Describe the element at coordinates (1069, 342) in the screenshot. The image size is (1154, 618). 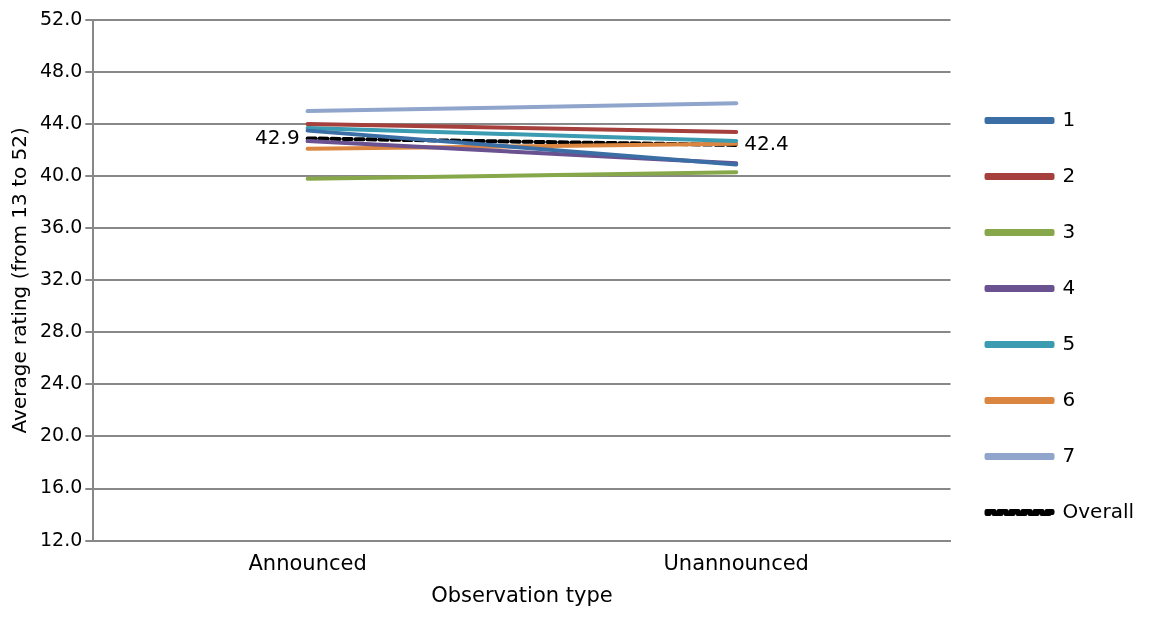
I see `legend-label: 5` at that location.